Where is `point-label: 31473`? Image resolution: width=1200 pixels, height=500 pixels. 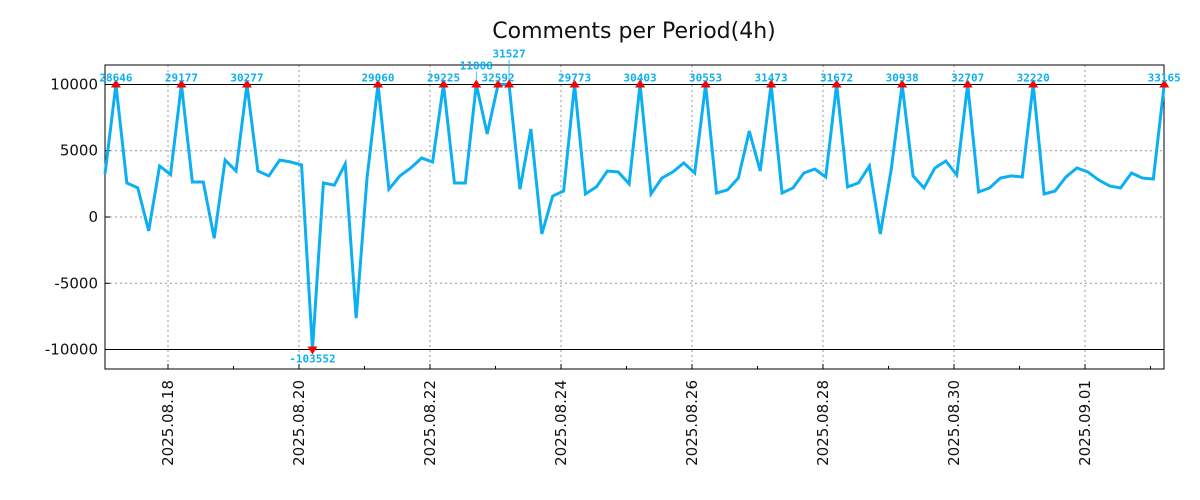
point-label: 31473 is located at coordinates (771, 77).